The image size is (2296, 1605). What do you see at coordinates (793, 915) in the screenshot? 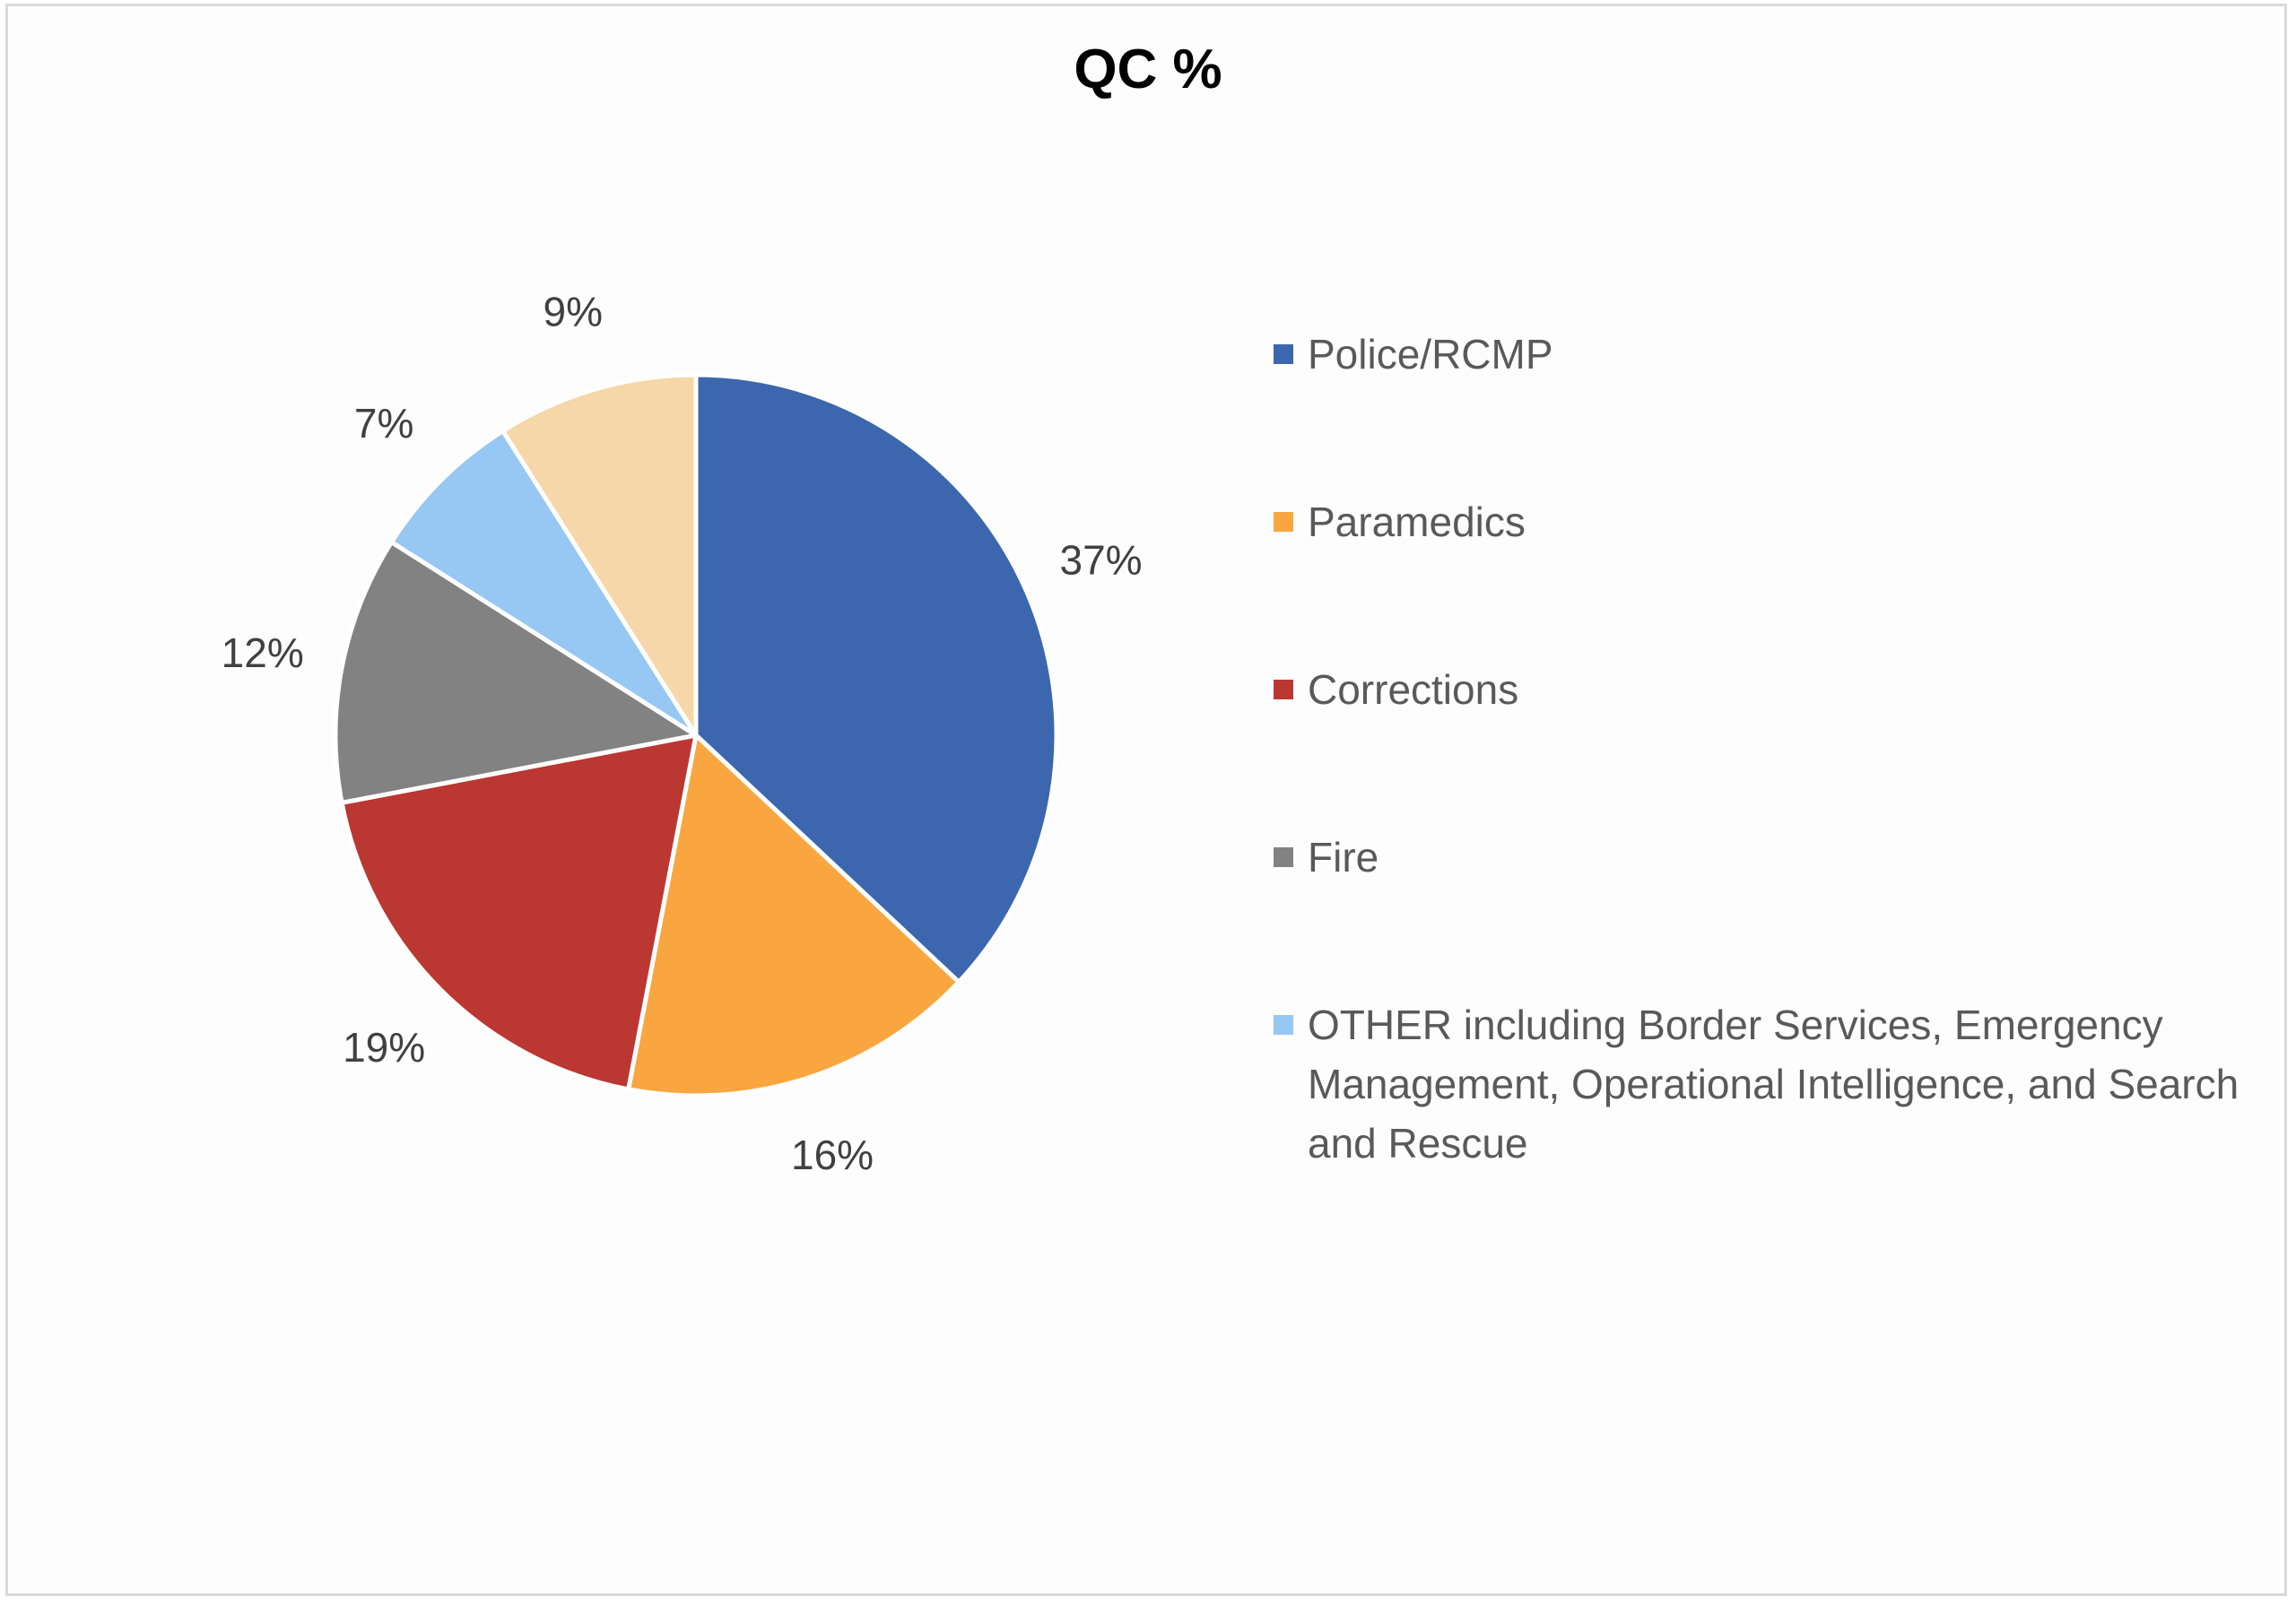
I see `pie-slice-2-paramedics` at bounding box center [793, 915].